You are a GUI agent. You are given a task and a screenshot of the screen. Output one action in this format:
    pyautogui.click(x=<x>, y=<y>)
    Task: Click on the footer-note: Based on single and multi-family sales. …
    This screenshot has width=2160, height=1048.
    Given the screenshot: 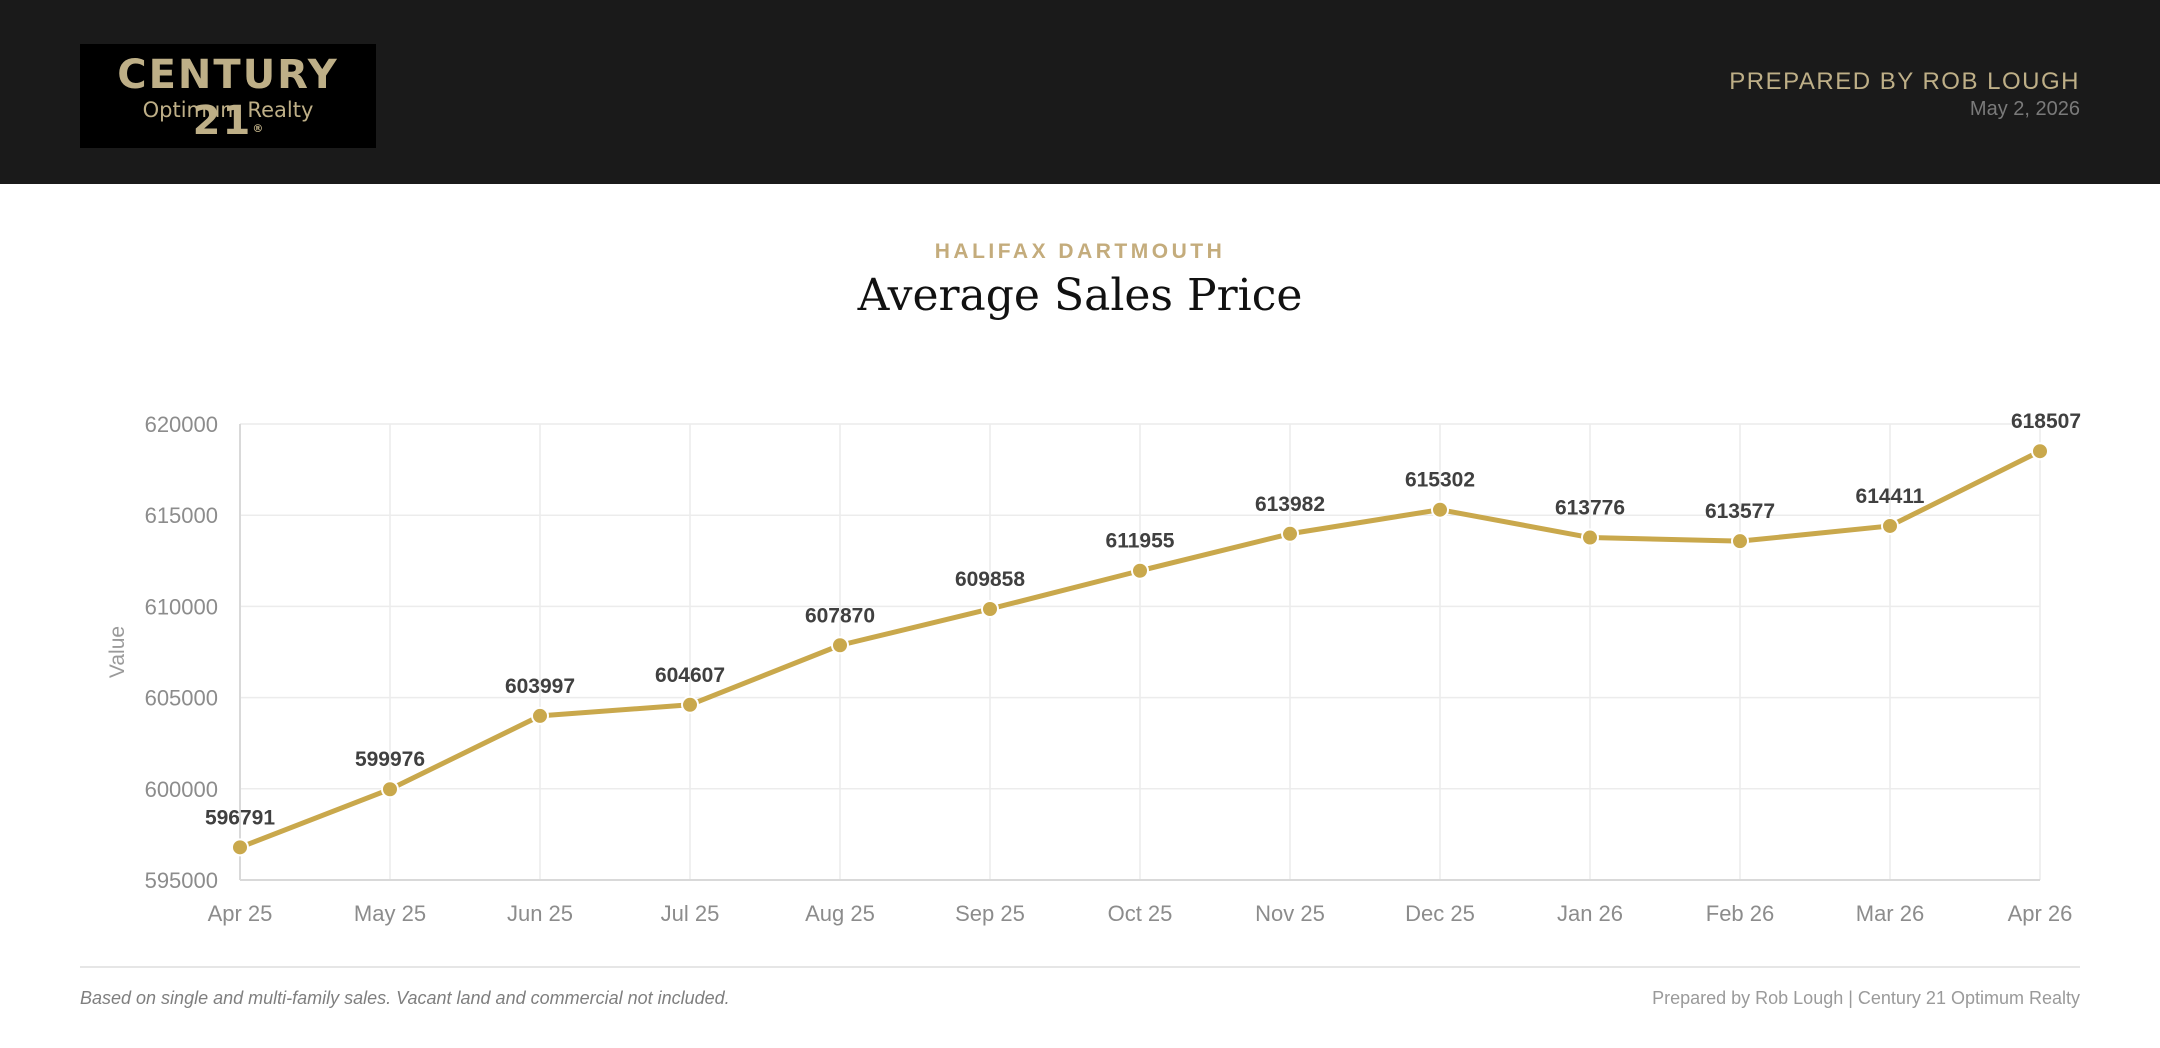 What is the action you would take?
    pyautogui.click(x=405, y=998)
    